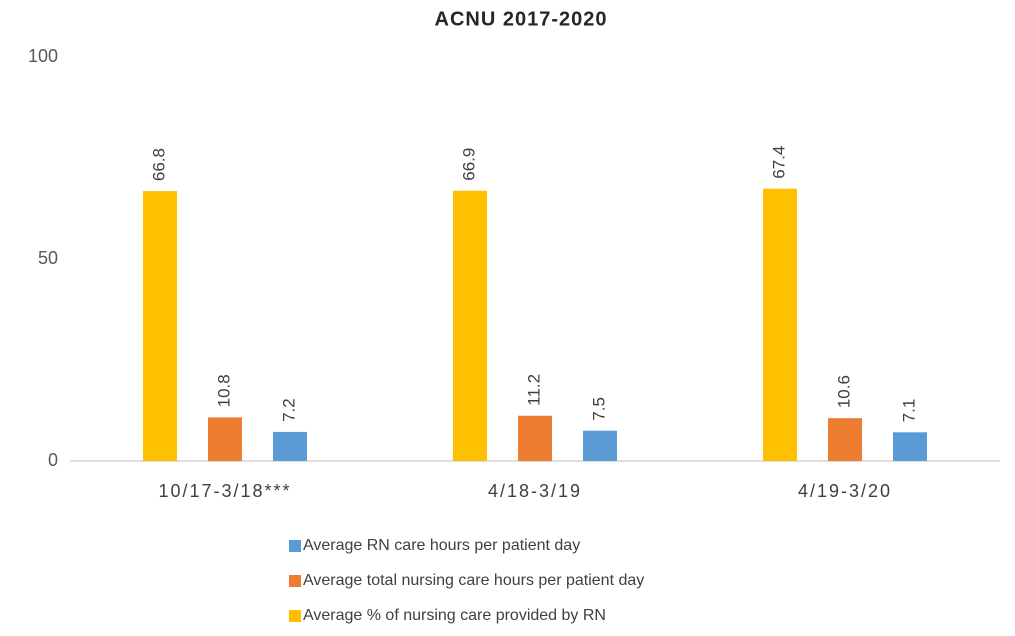 The height and width of the screenshot is (636, 1015). I want to click on data-label: 10.6, so click(843, 391).